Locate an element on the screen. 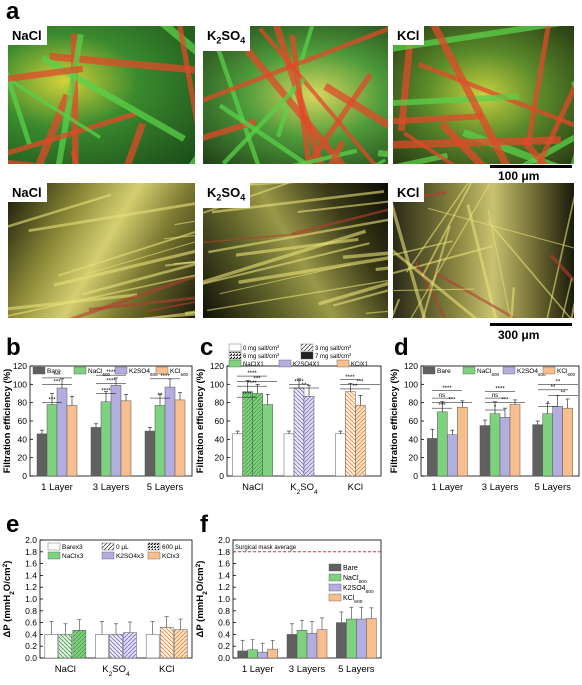  y-tick-label: 0.0 is located at coordinates (224, 658).